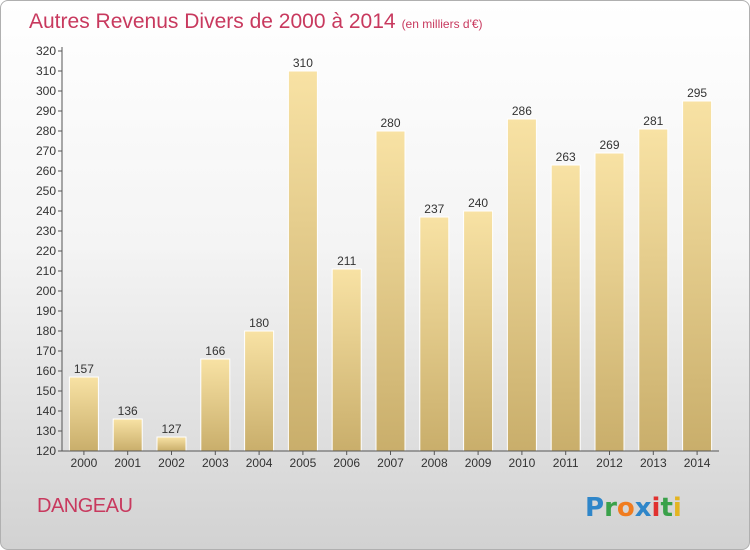  What do you see at coordinates (171, 463) in the screenshot?
I see `x-tick-label: 2002` at bounding box center [171, 463].